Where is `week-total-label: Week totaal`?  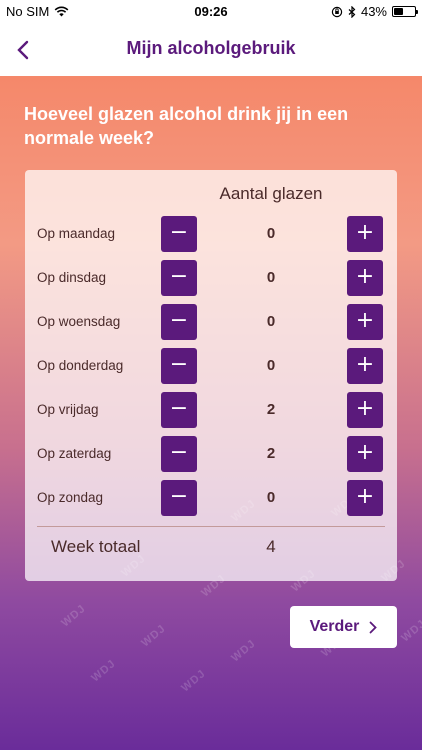
week-total-label: Week totaal is located at coordinates (96, 546).